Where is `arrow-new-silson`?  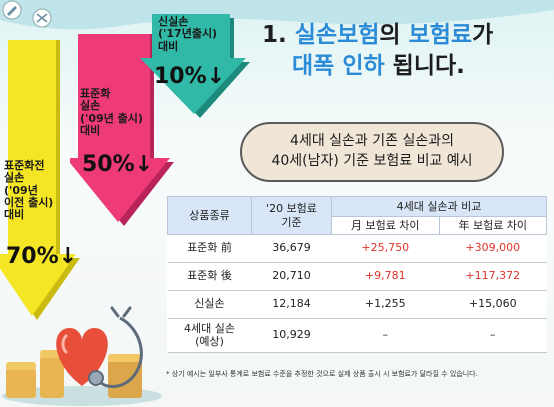
arrow-new-silson is located at coordinates (195, 66).